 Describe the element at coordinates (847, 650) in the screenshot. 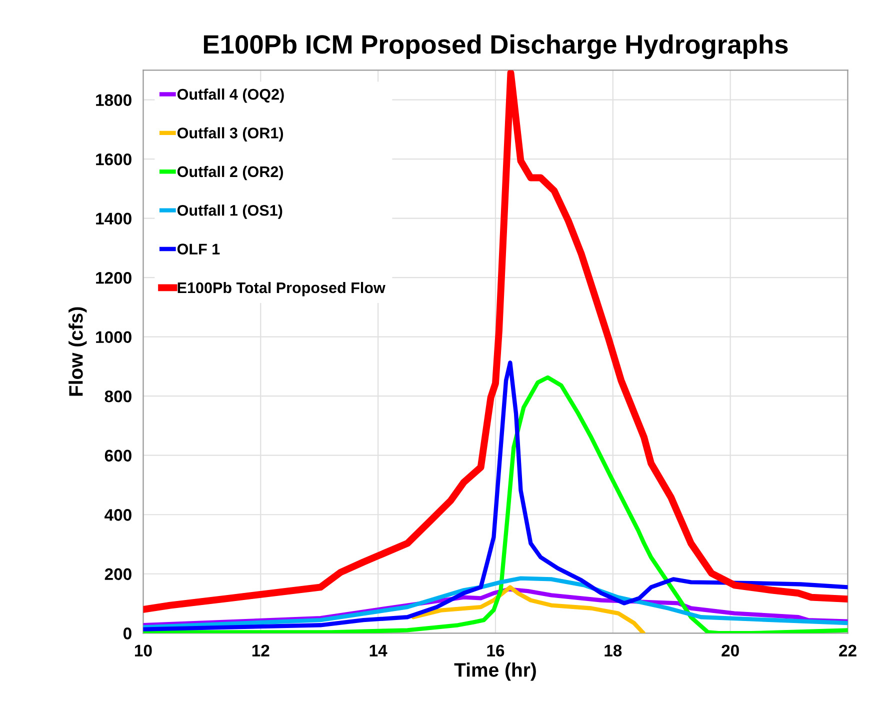

I see `x-tick-label: 22` at that location.